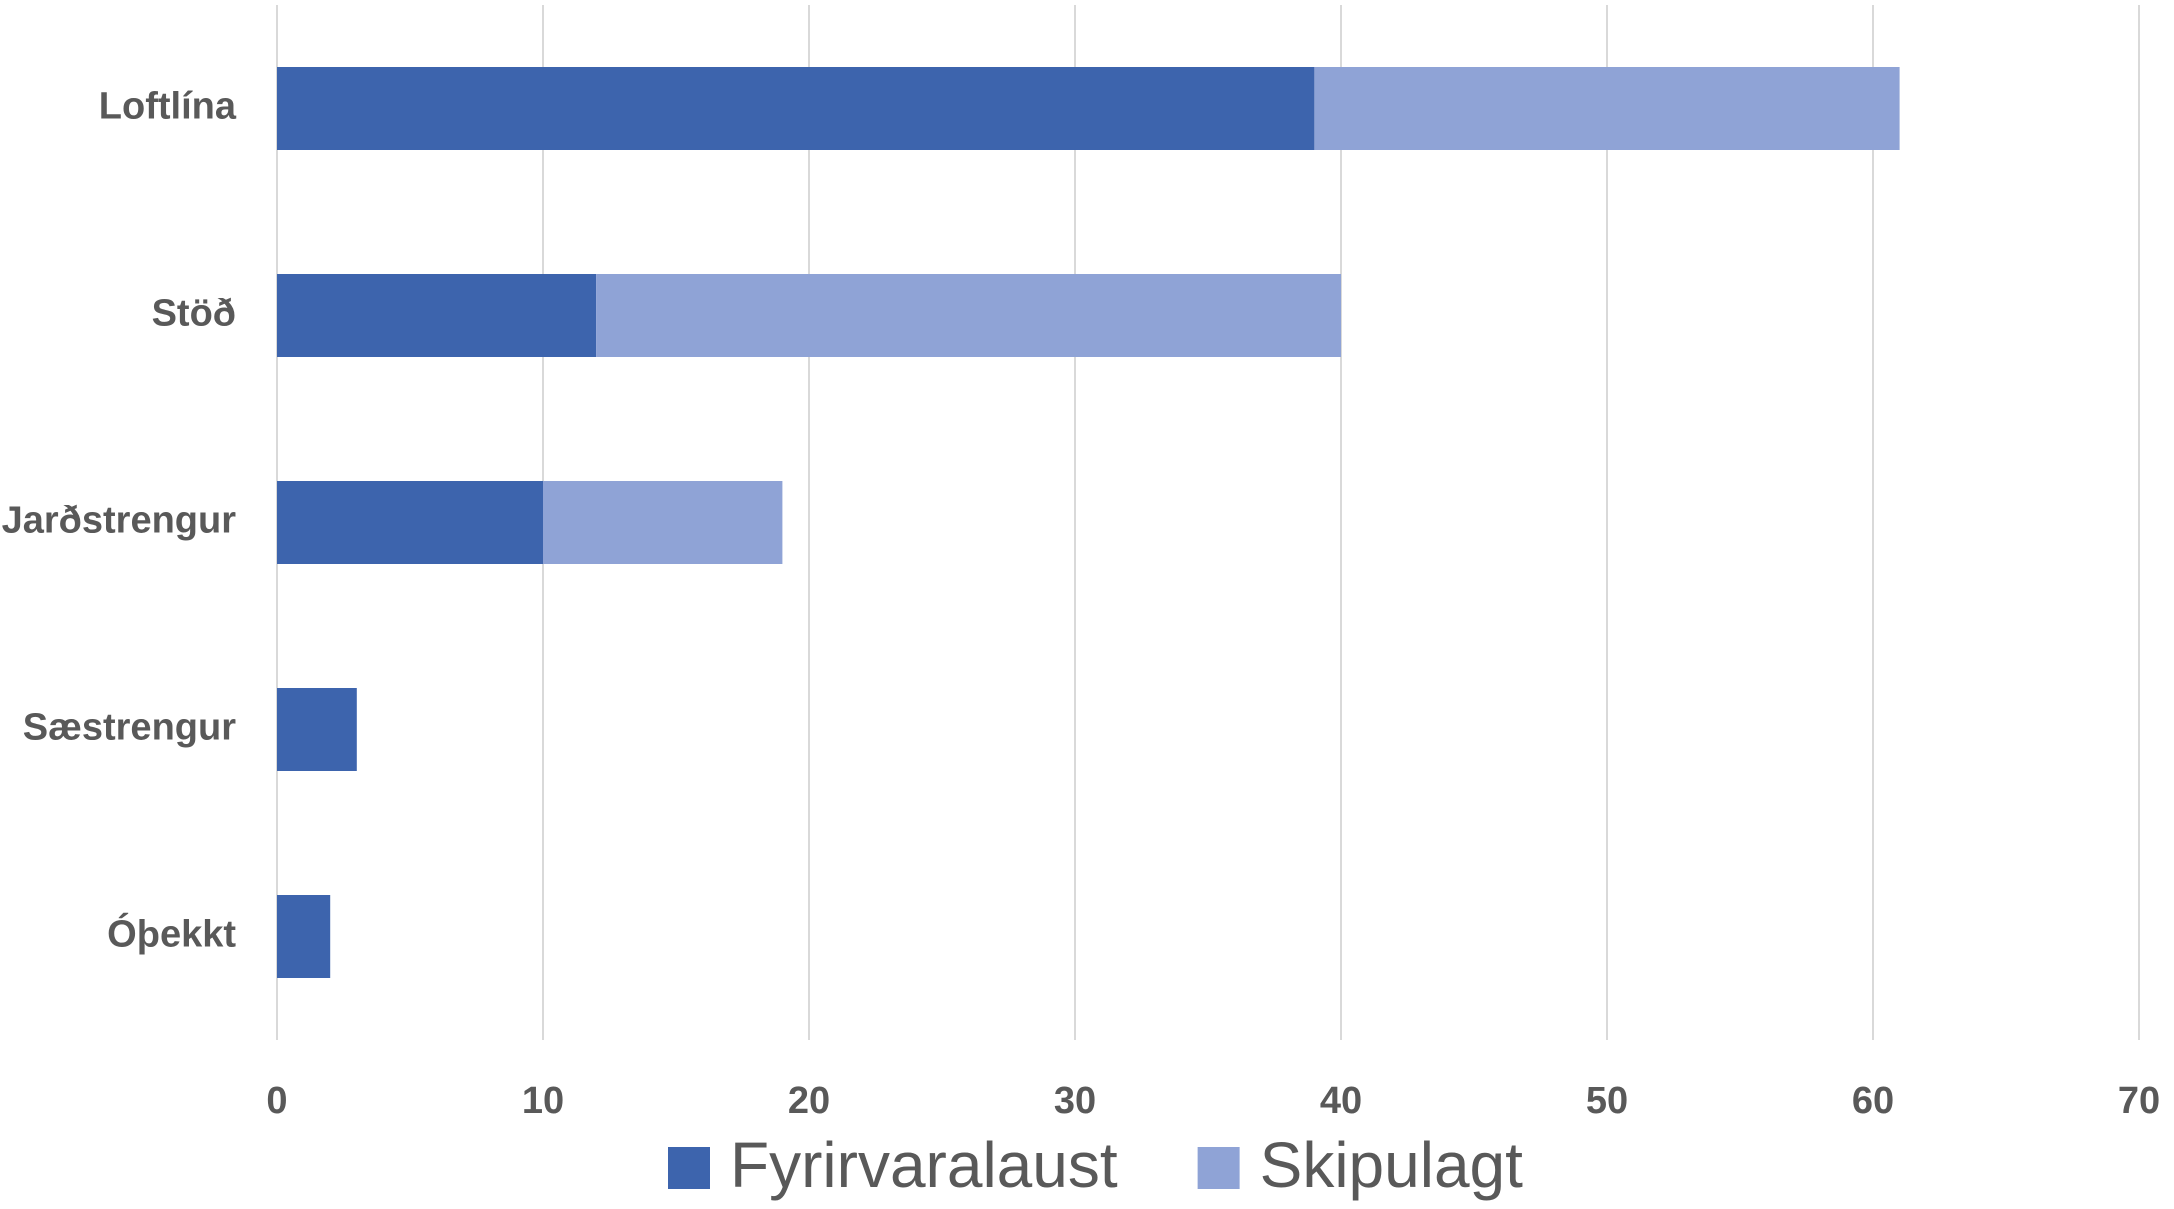 This screenshot has width=2174, height=1209. What do you see at coordinates (2139, 1101) in the screenshot?
I see `x-tick-label: 70` at bounding box center [2139, 1101].